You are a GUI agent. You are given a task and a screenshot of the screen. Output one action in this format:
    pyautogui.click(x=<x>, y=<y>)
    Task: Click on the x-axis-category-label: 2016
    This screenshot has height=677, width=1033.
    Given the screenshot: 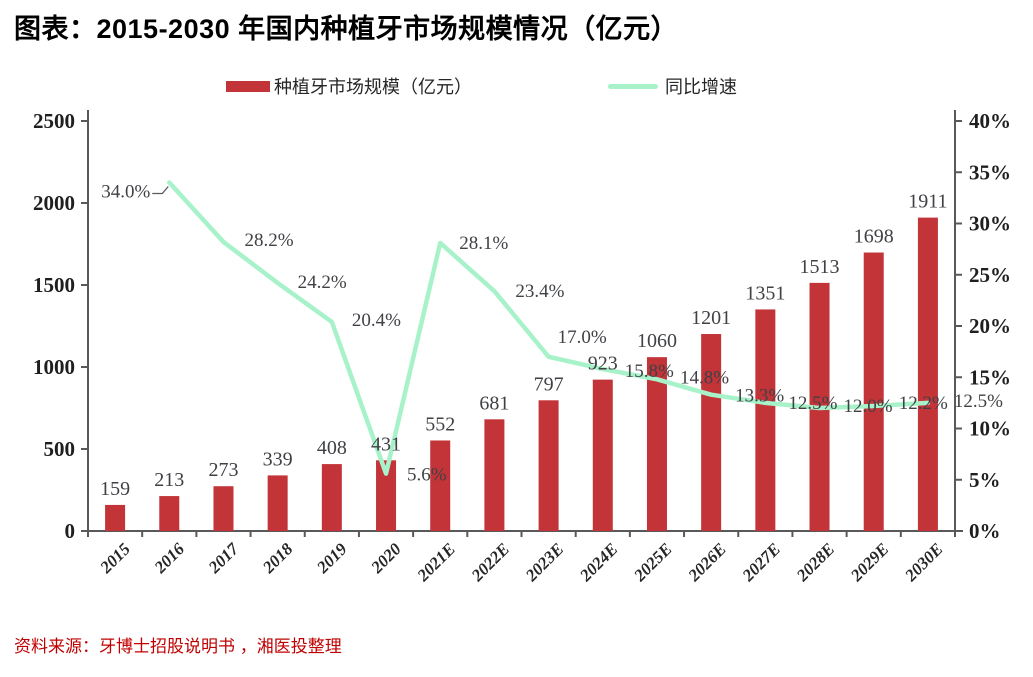 What is the action you would take?
    pyautogui.click(x=169, y=558)
    